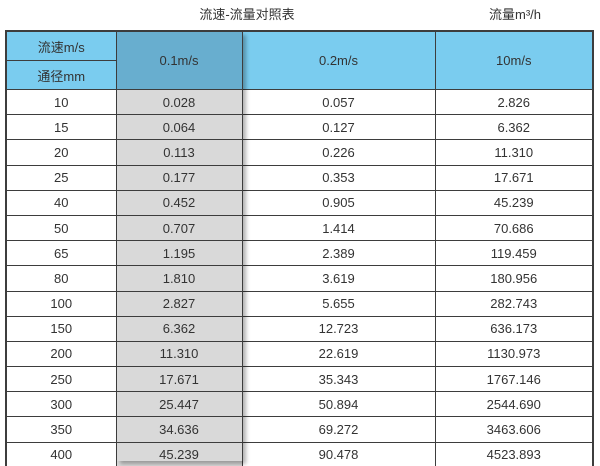 This screenshot has height=466, width=600. What do you see at coordinates (179, 102) in the screenshot?
I see `flow-value-cell: 0.028` at bounding box center [179, 102].